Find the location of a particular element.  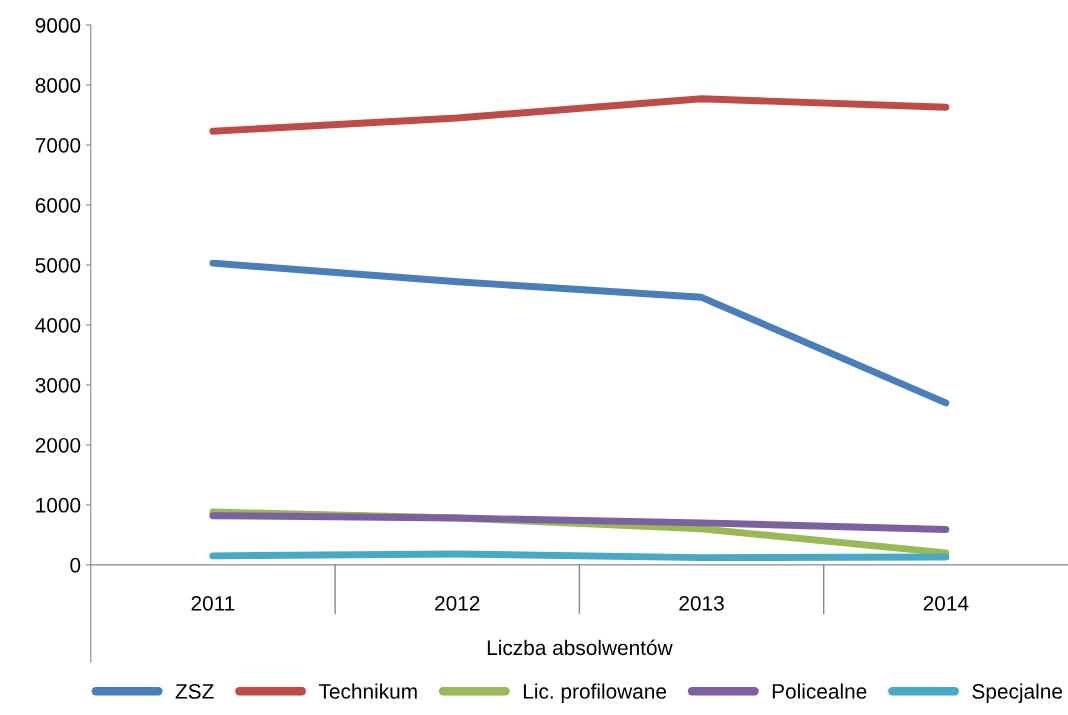

x-tick-label: 2011 is located at coordinates (213, 603).